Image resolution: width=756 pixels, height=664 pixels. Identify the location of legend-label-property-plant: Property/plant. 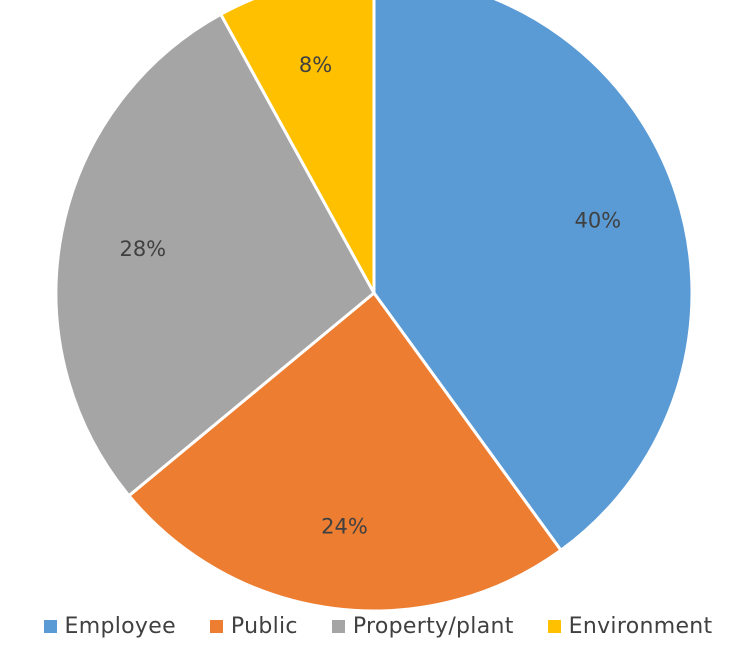
(433, 626).